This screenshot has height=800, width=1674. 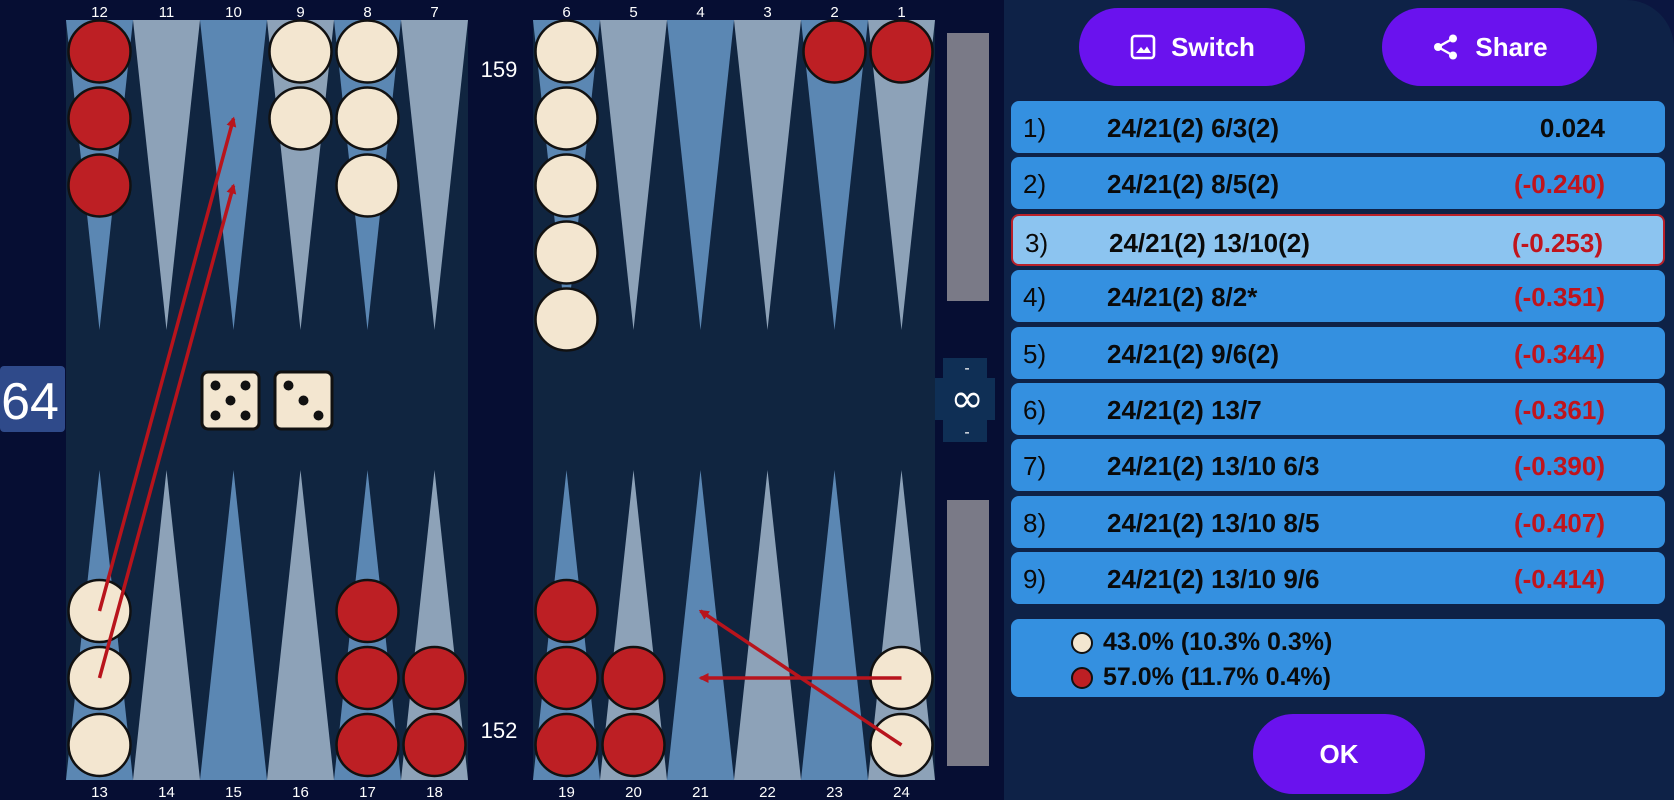 What do you see at coordinates (30, 402) in the screenshot?
I see `match-score: 64` at bounding box center [30, 402].